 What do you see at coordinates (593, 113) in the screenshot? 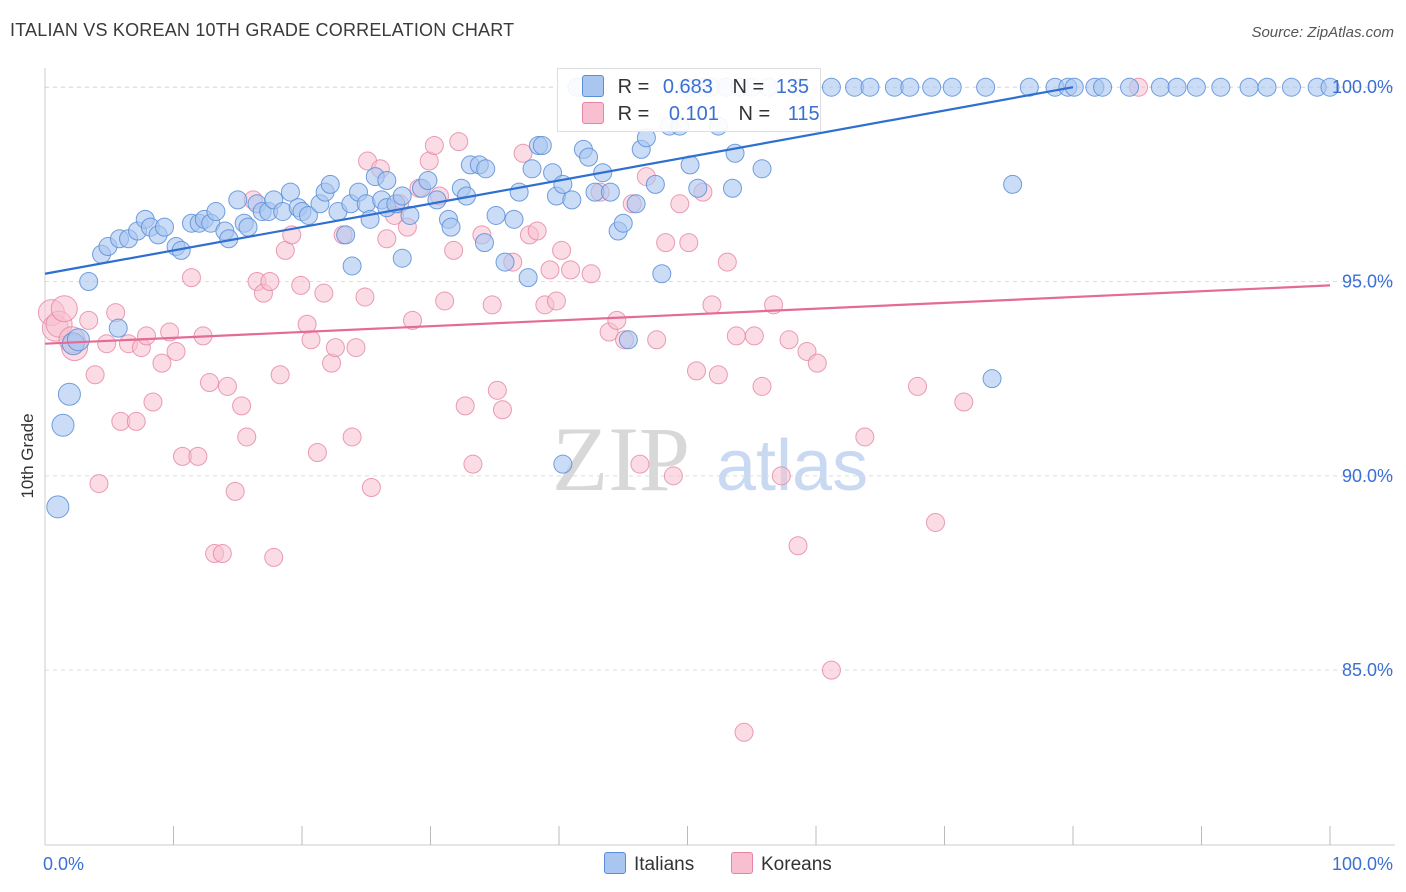
I see `koreans-swatch` at bounding box center [593, 113].